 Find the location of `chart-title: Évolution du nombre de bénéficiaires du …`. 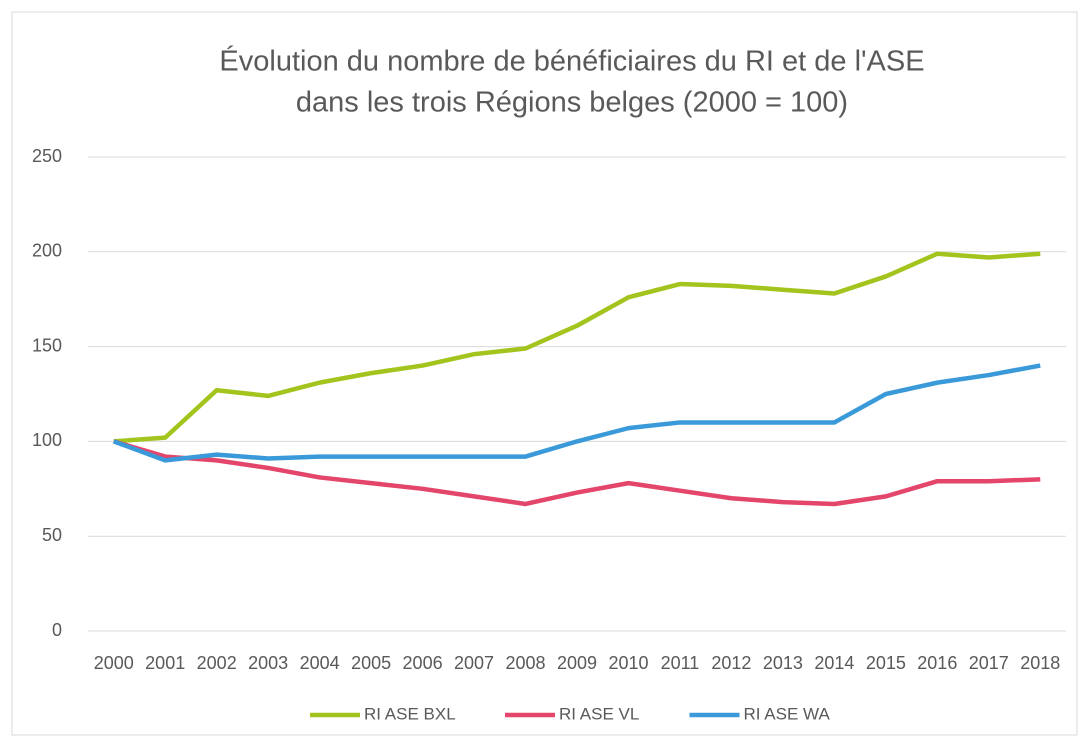

chart-title: Évolution du nombre de bénéficiaires du … is located at coordinates (571, 61).